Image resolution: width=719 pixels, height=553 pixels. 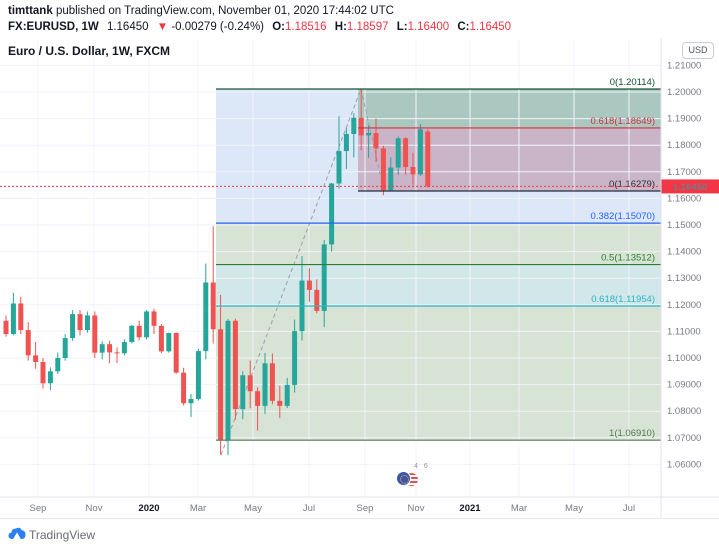 I want to click on fib-trendline, so click(x=372, y=140).